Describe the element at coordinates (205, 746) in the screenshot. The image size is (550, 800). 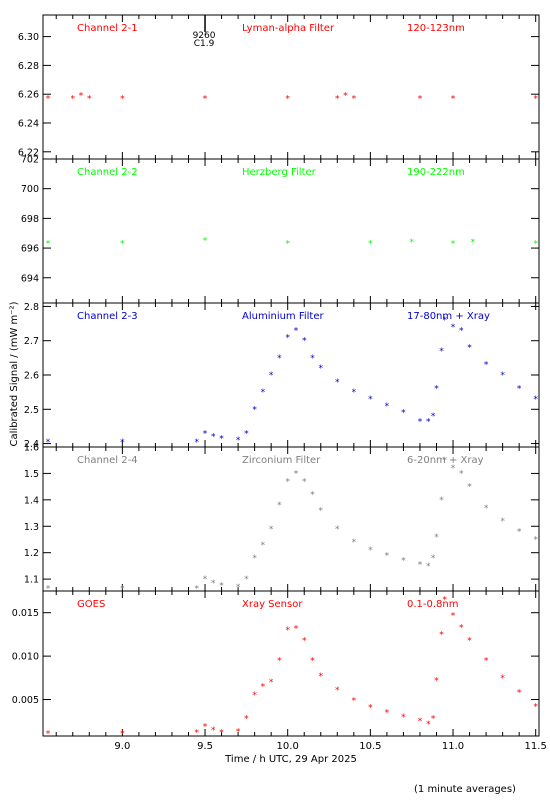
I see `x-tick-label: 9.5` at that location.